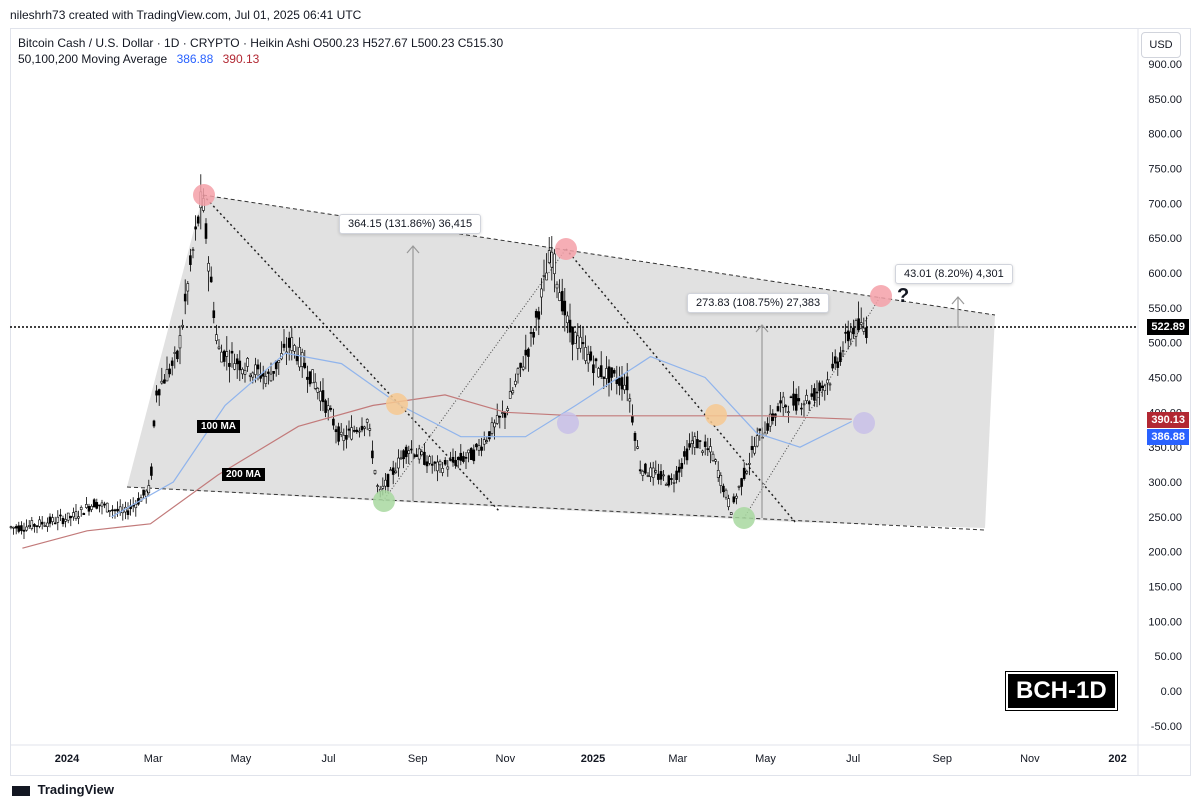  I want to click on question-mark: ?, so click(903, 296).